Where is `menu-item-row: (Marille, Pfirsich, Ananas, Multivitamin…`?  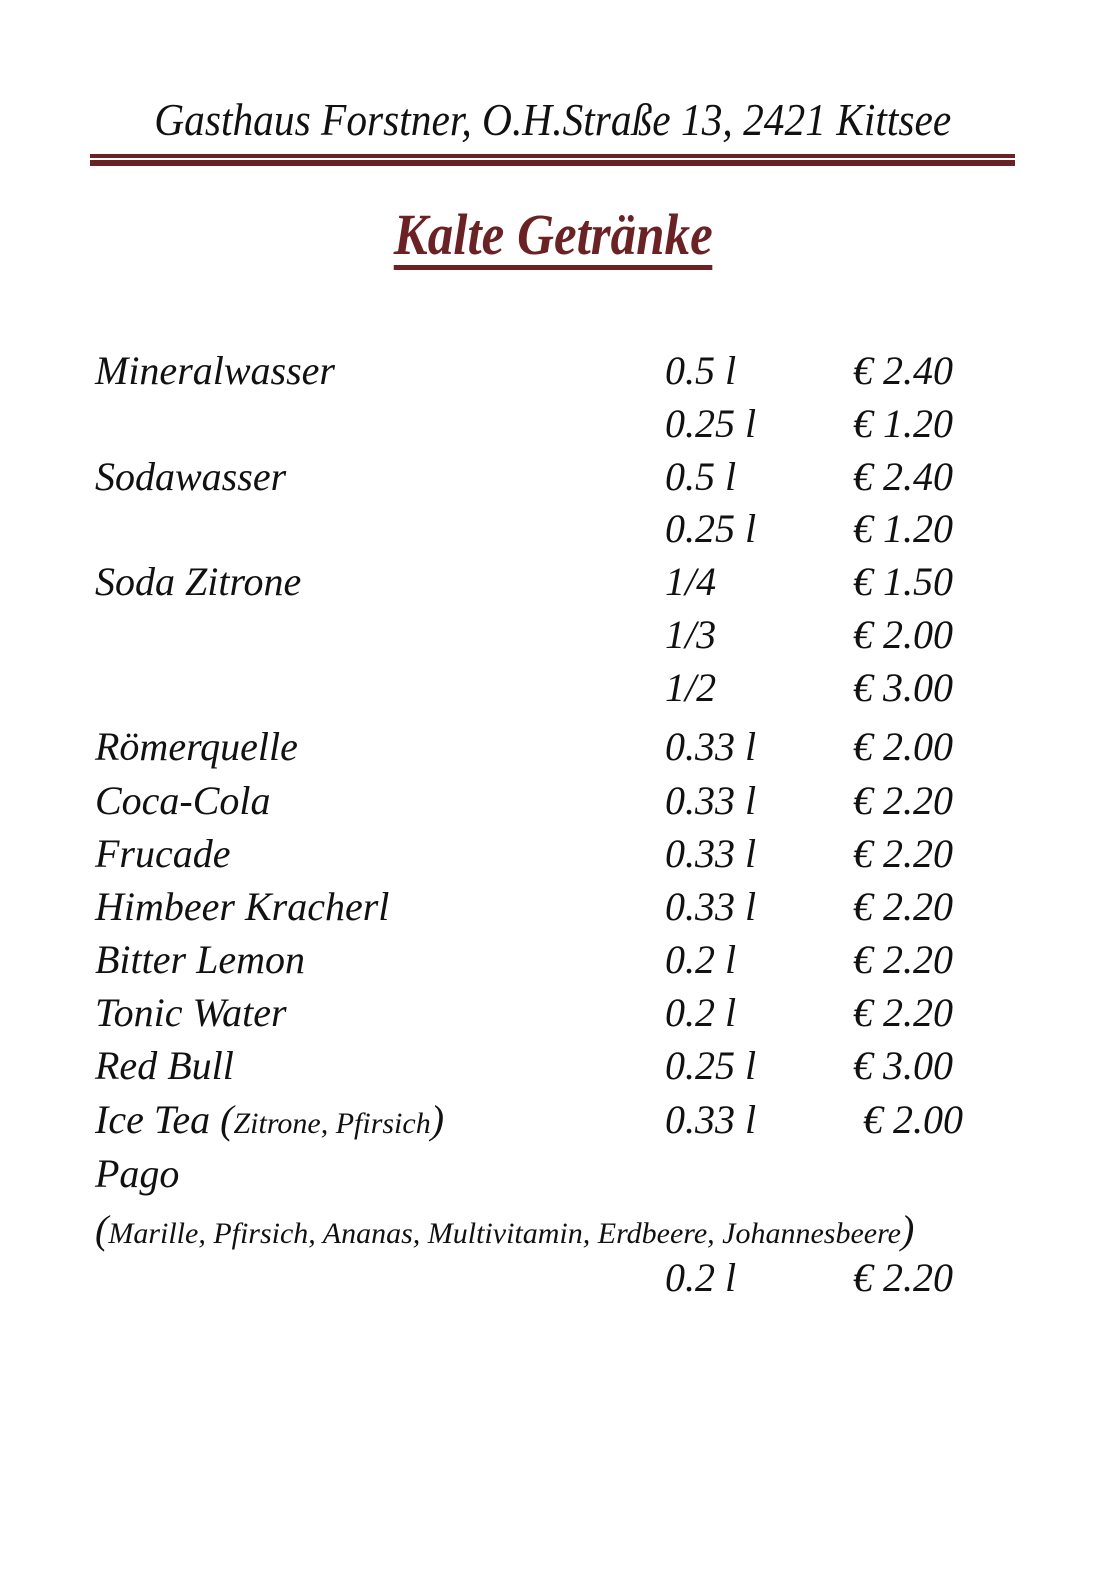 menu-item-row: (Marille, Pfirsich, Ananas, Multivitamin… is located at coordinates (553, 1230).